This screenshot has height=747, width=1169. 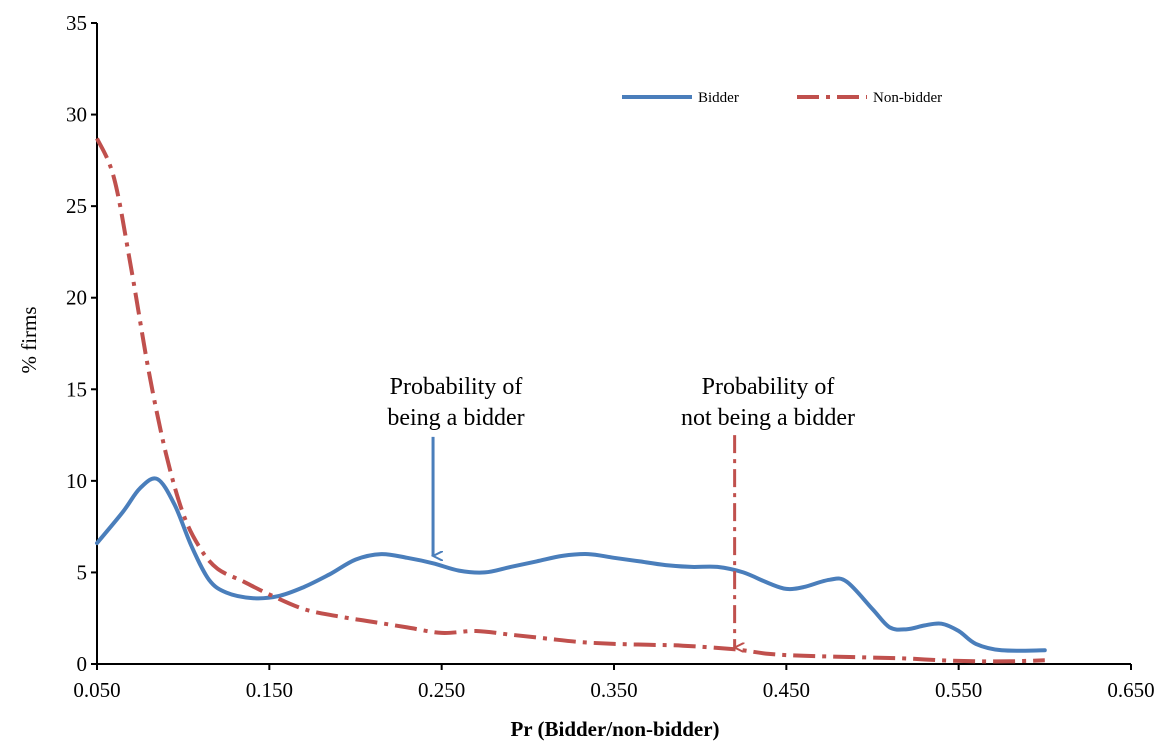 What do you see at coordinates (76, 23) in the screenshot?
I see `y-tick-label: 35` at bounding box center [76, 23].